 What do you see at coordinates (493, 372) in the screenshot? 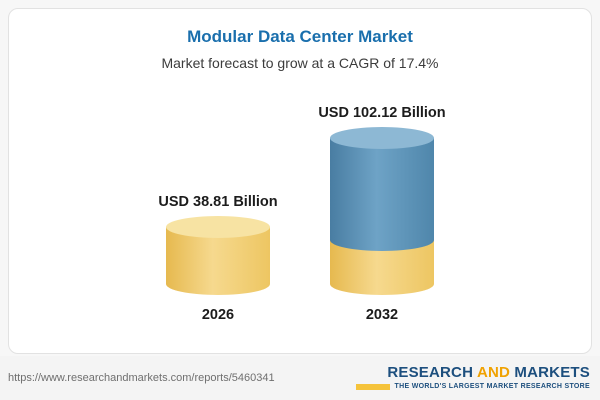
I see `logo-word-and: AND` at bounding box center [493, 372].